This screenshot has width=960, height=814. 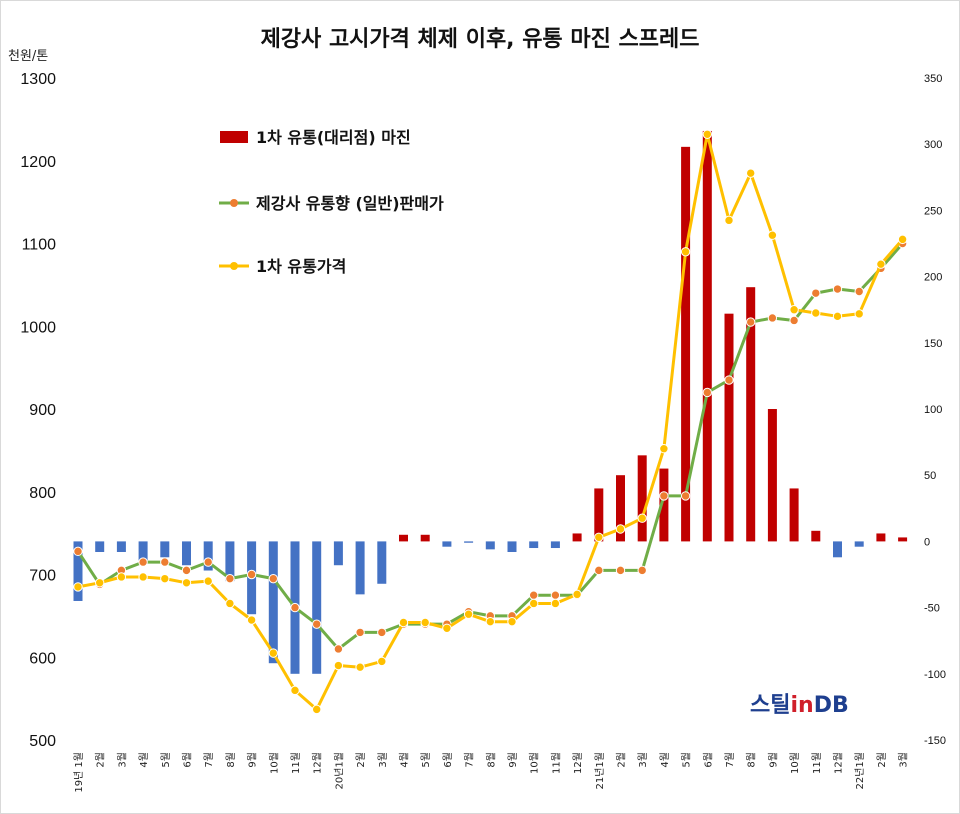 I want to click on y-right-tick-label: 150, so click(x=933, y=344).